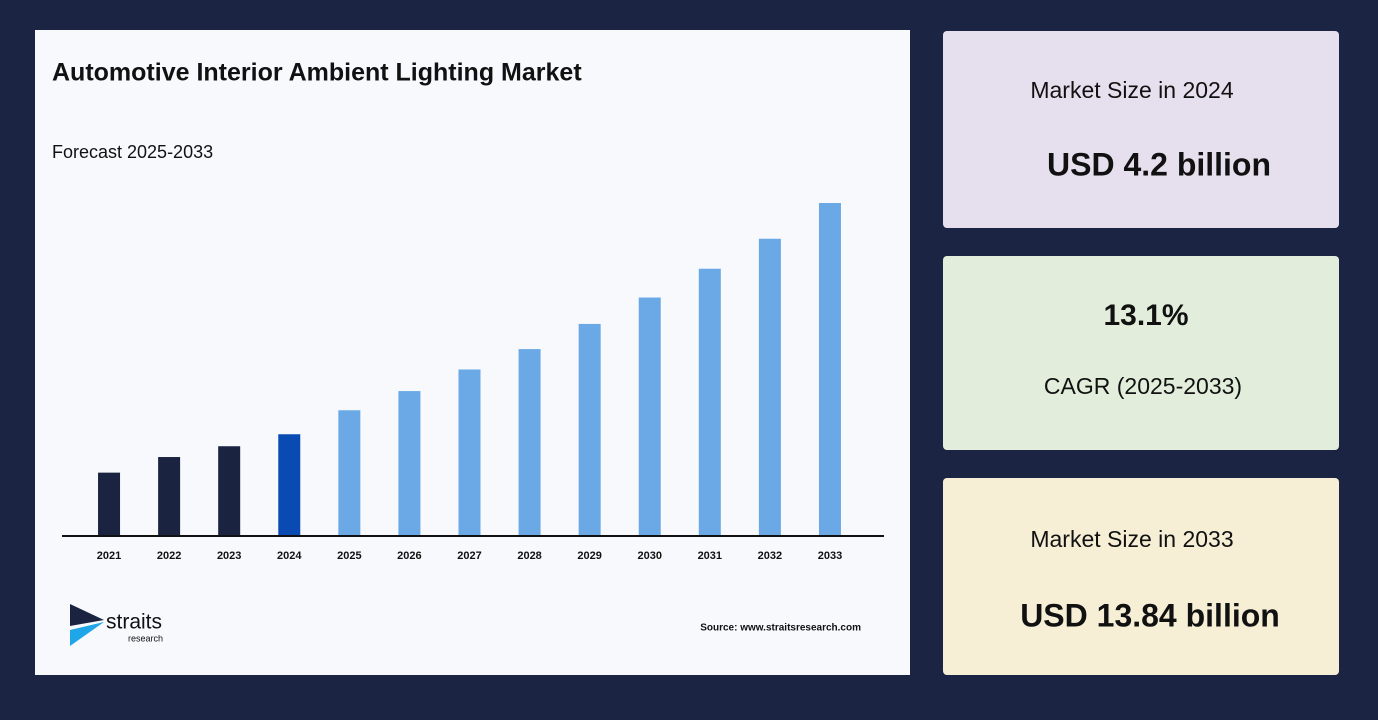 Image resolution: width=1378 pixels, height=720 pixels. What do you see at coordinates (132, 152) in the screenshot?
I see `chart-subtitle: Forecast 2025-2033` at bounding box center [132, 152].